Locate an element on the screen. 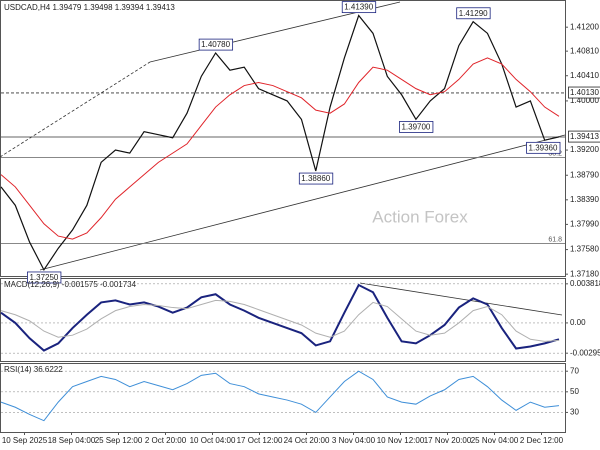  x-tick-label: 18 Sep 04:00 is located at coordinates (72, 440).